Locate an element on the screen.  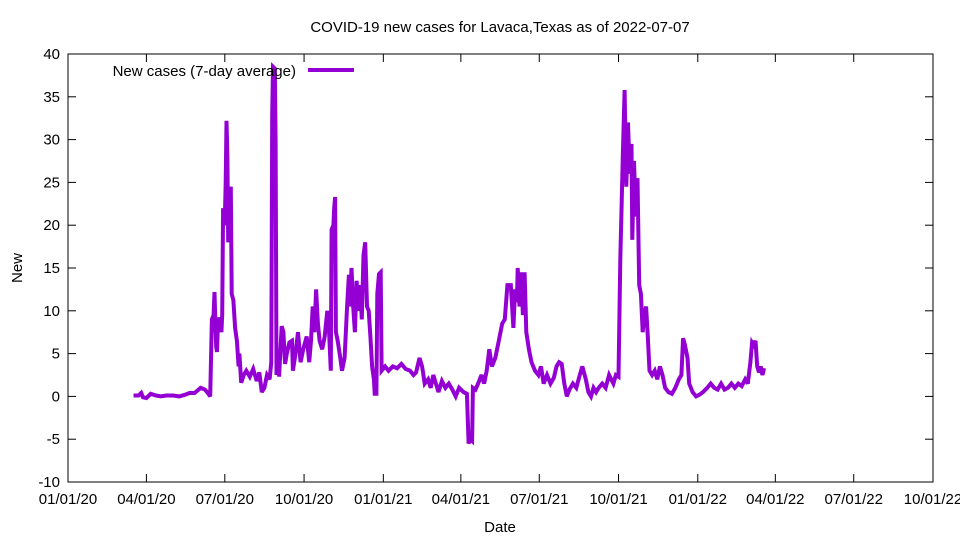
x-tick-label: 07/01/22 is located at coordinates (854, 499).